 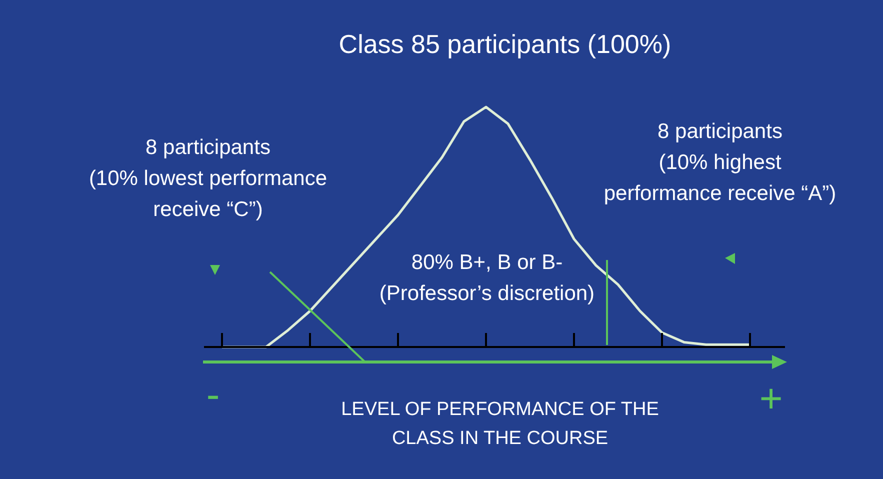 What do you see at coordinates (500, 424) in the screenshot?
I see `x-axis-title: LEVEL OF PERFORMANCE OF THE CLASS IN THE COURSE` at bounding box center [500, 424].